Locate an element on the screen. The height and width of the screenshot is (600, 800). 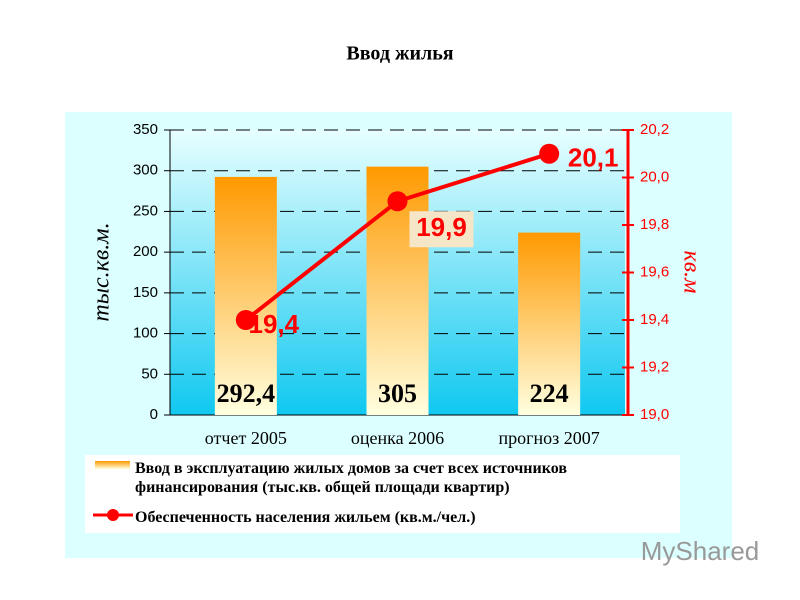
line-value-label: 19,9 is located at coordinates (441, 227).